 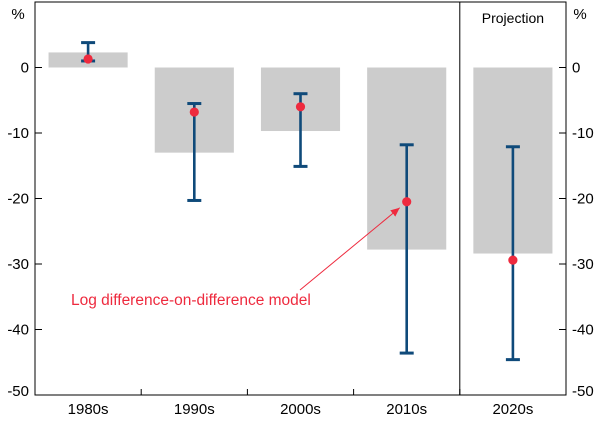 I want to click on x-tick-label-2020s: 2020s, so click(x=512, y=409).